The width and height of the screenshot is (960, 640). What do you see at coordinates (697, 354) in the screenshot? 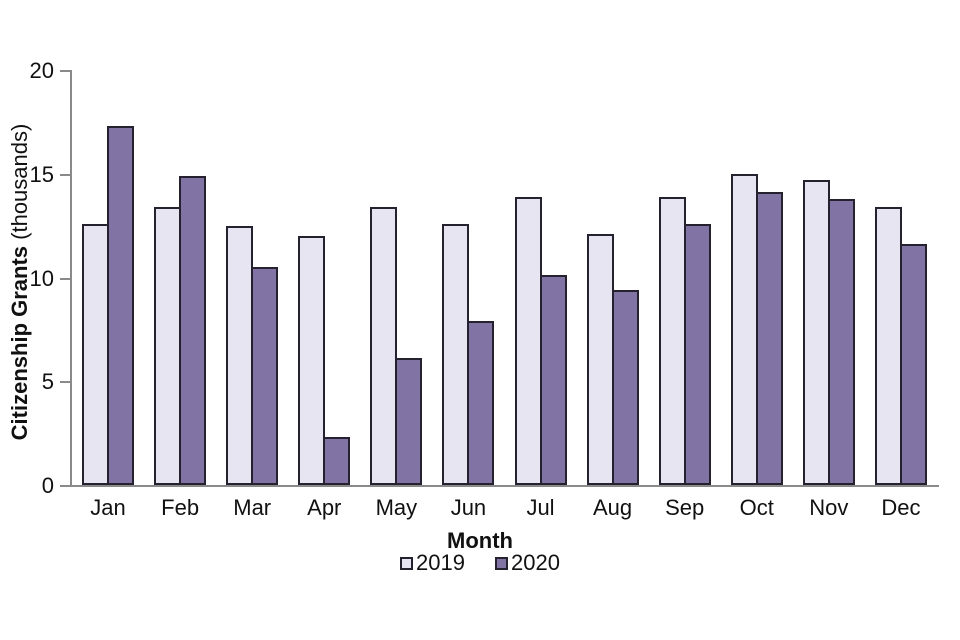
I see `bar-2020-sep` at bounding box center [697, 354].